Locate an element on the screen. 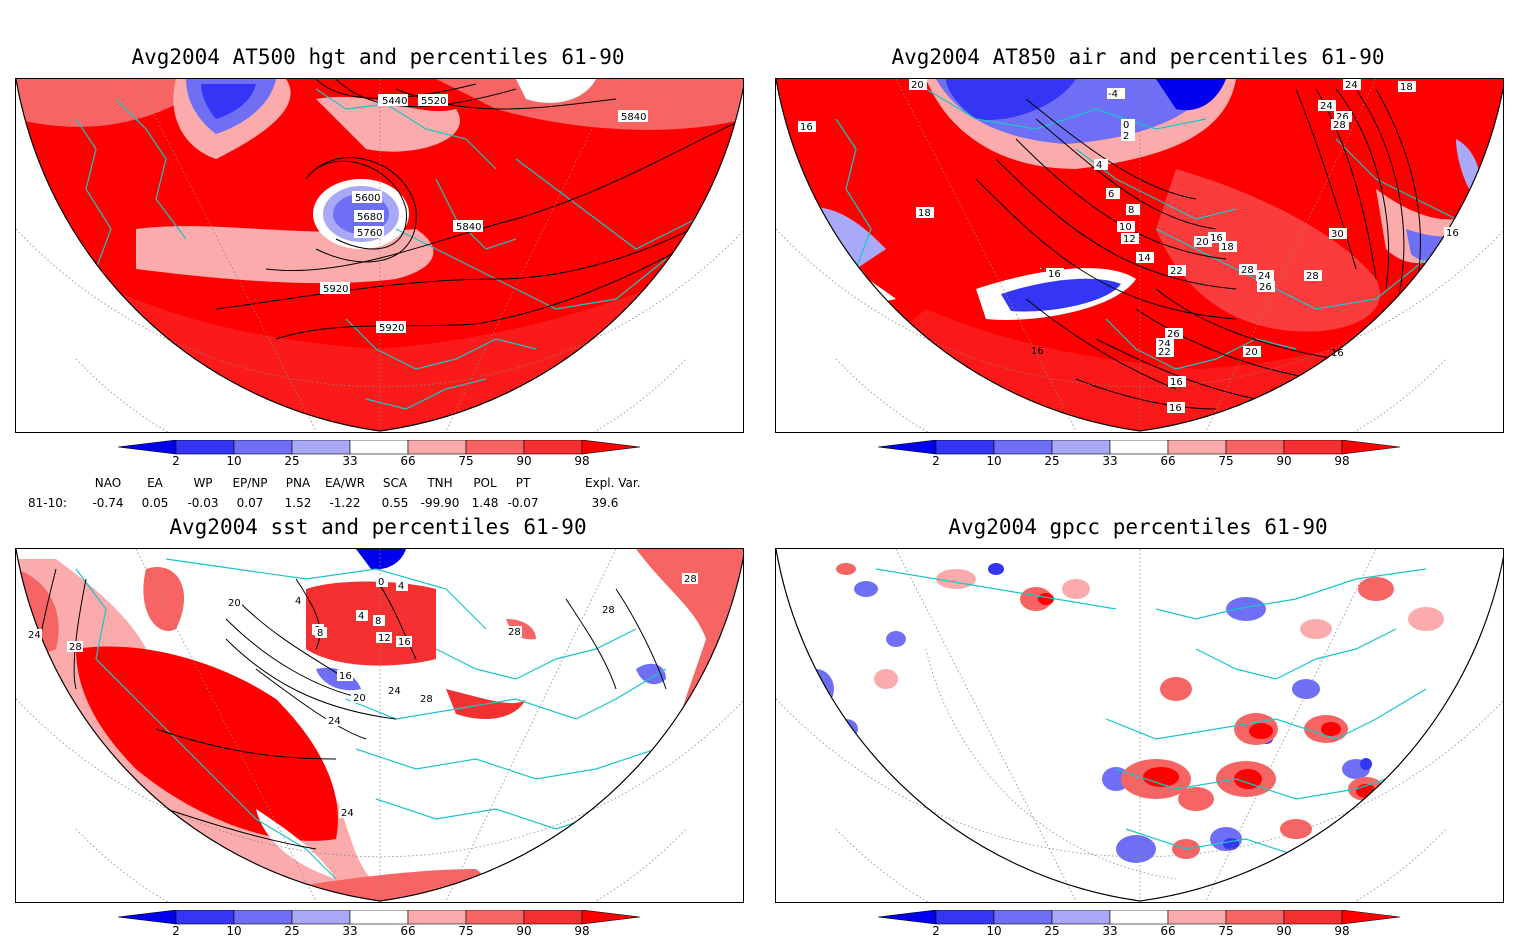  index-header: TNH is located at coordinates (440, 483).